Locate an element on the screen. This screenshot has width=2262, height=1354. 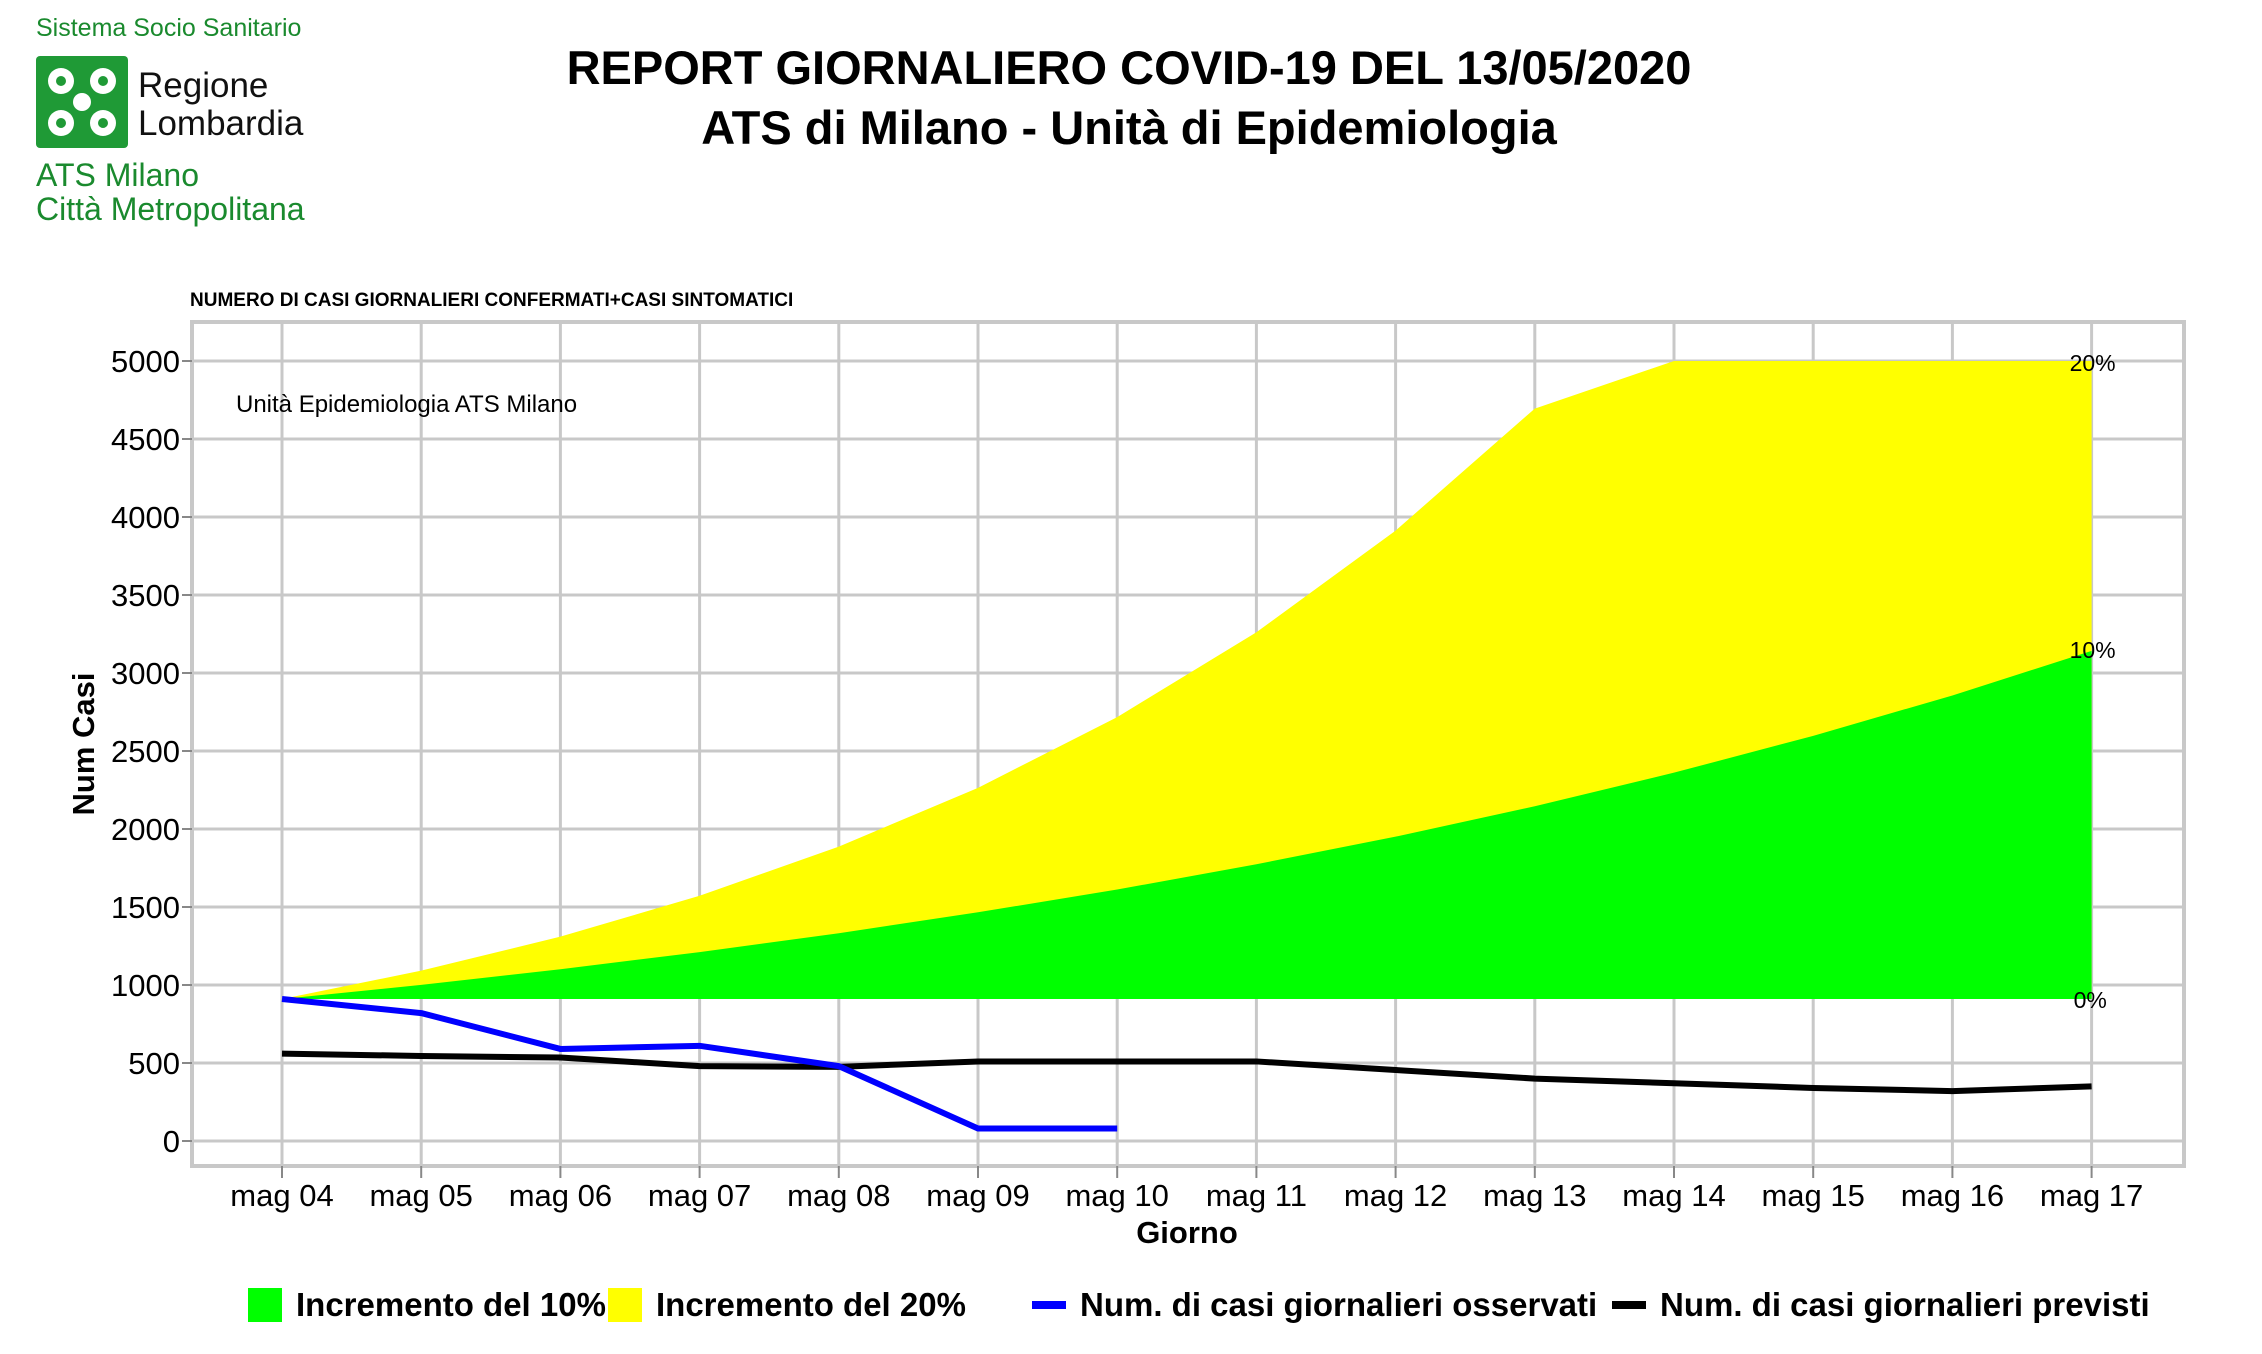
legend-item: Num. di casi giornalieri previsti is located at coordinates (1881, 1305).